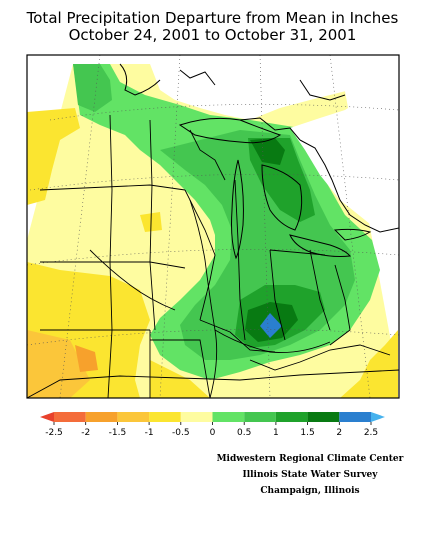  Describe the element at coordinates (307, 433) in the screenshot. I see `legend-tick-label: 1.5` at that location.